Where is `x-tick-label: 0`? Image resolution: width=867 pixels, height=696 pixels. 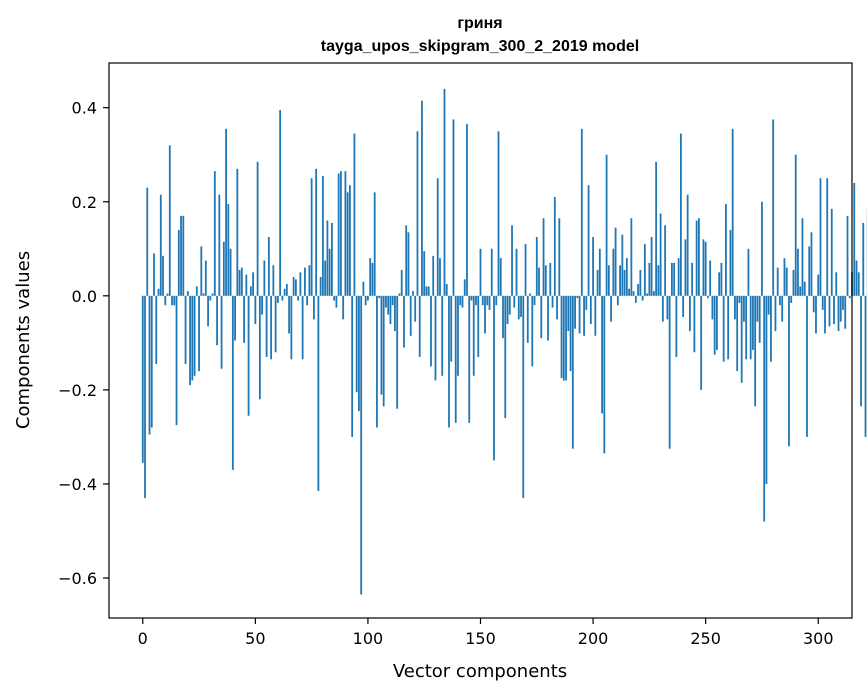 x-tick-label: 0 is located at coordinates (143, 638).